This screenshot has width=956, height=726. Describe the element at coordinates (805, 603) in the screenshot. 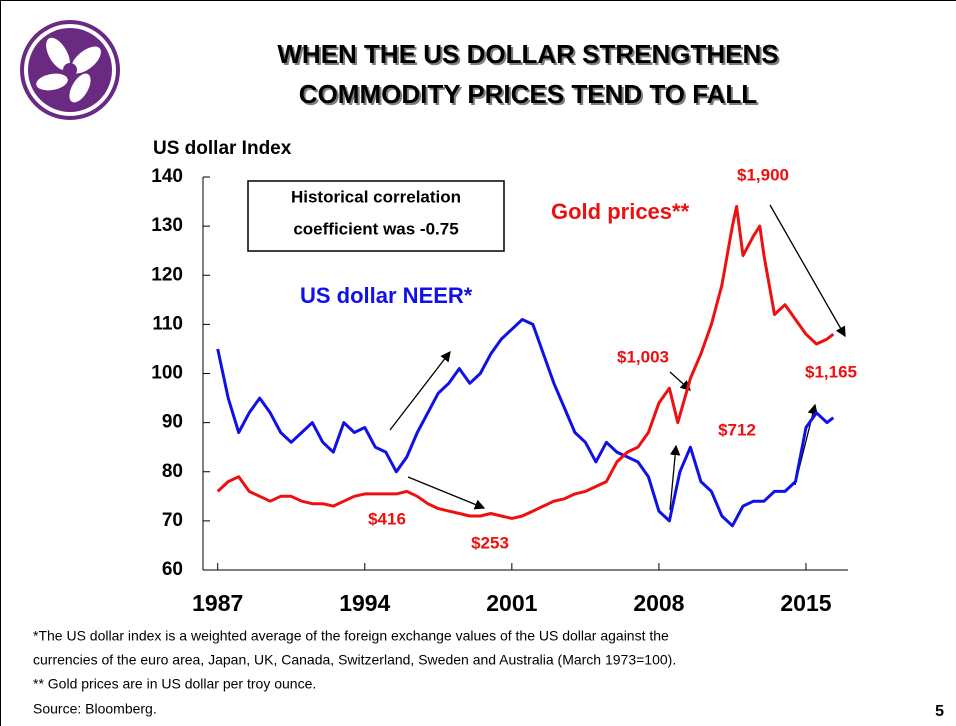

I see `x-tick-label: 2015` at that location.